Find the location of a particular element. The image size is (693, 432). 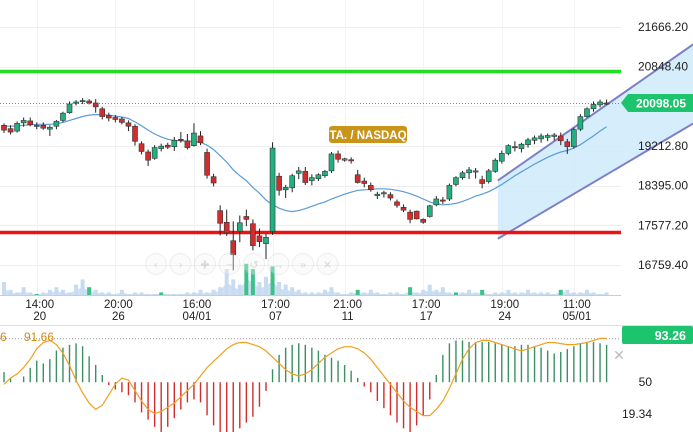

nav-control-button: ↺ is located at coordinates (254, 264).